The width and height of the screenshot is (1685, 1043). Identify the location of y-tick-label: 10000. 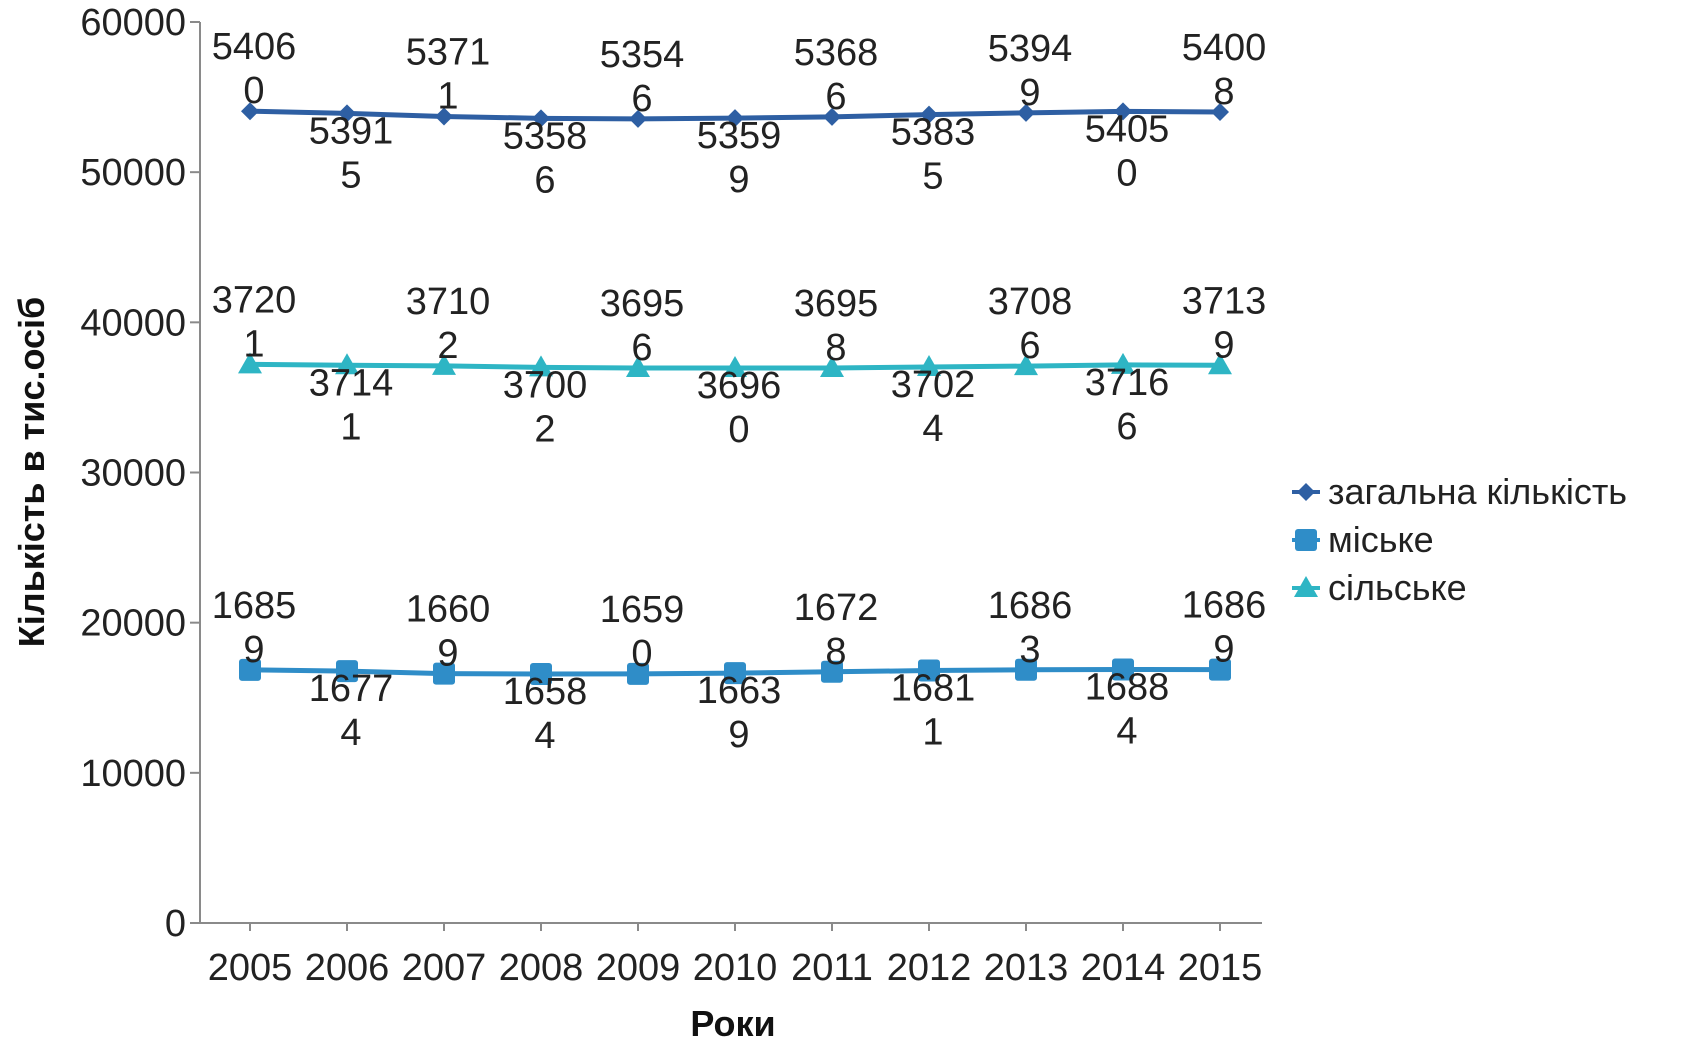
(133, 774).